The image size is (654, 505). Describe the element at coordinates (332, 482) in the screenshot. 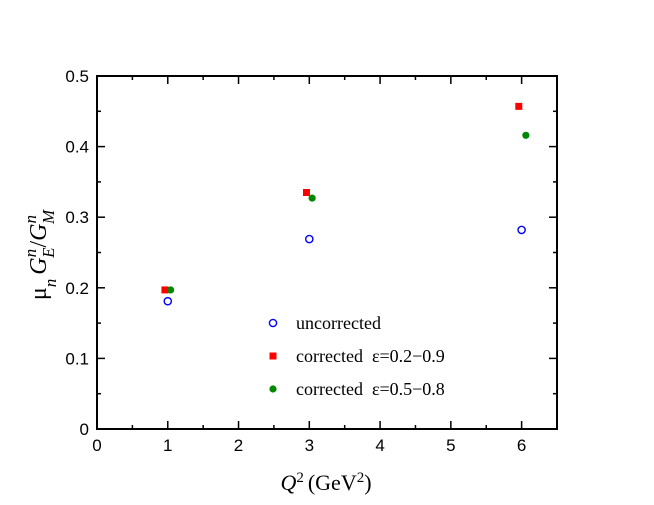

I see `x-label-unit-open: (GeV` at that location.